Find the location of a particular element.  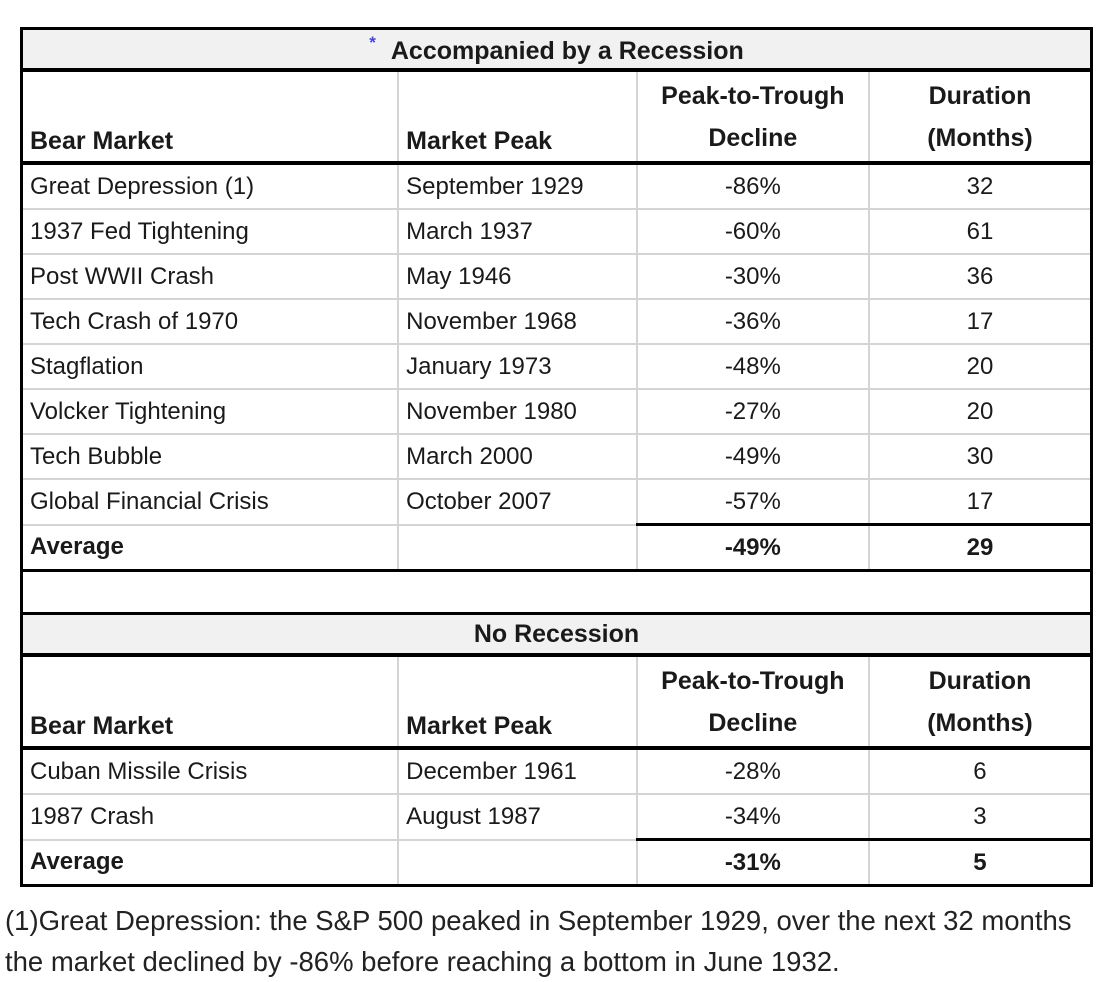

average-row: Average -31% 5 is located at coordinates (556, 862).